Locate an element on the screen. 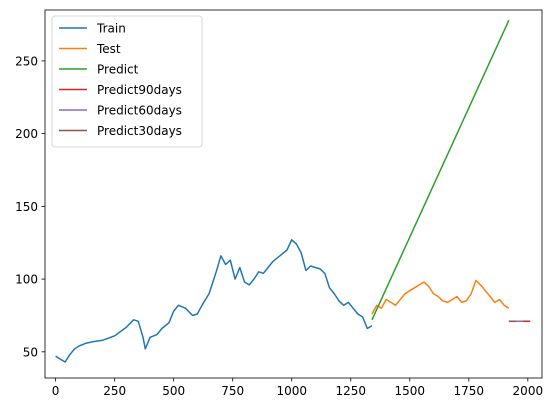  x-tick-label: 2000 is located at coordinates (528, 391).